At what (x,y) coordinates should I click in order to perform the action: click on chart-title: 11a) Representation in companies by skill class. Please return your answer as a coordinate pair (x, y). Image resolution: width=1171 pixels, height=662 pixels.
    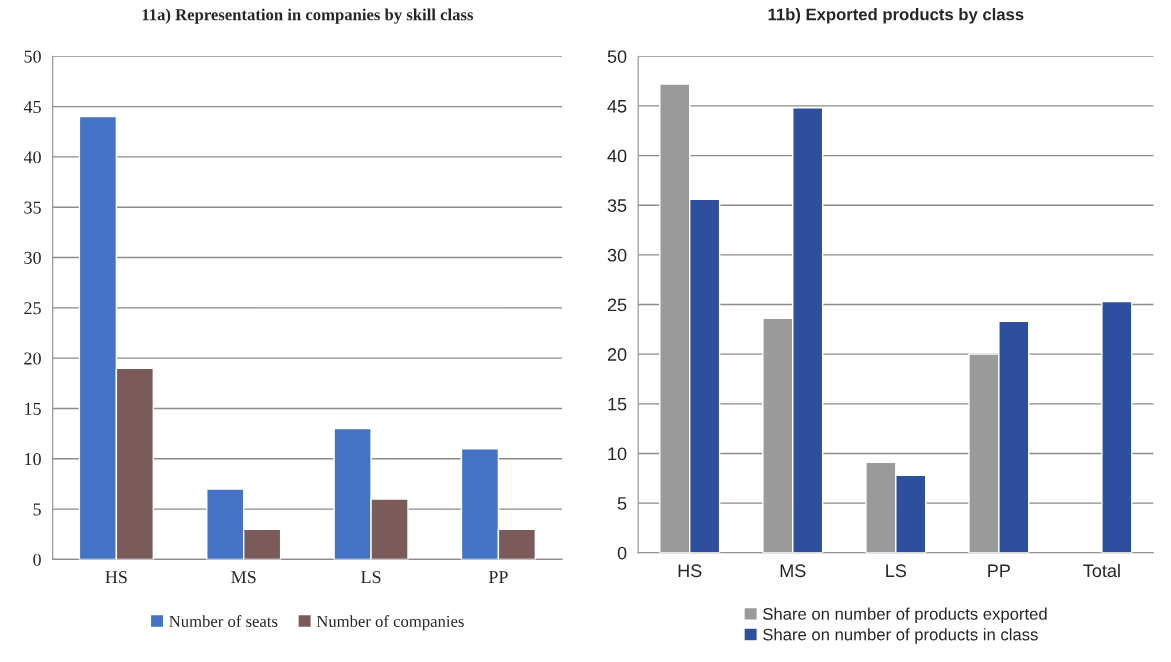
    Looking at the image, I should click on (308, 16).